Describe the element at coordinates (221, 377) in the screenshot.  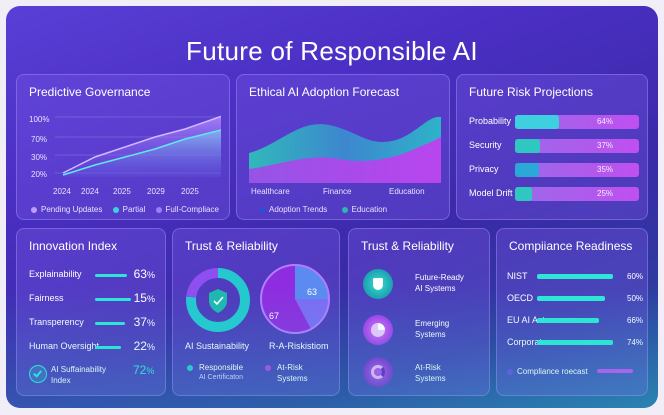
I see `legend-label-1b: AI Certificaton` at that location.